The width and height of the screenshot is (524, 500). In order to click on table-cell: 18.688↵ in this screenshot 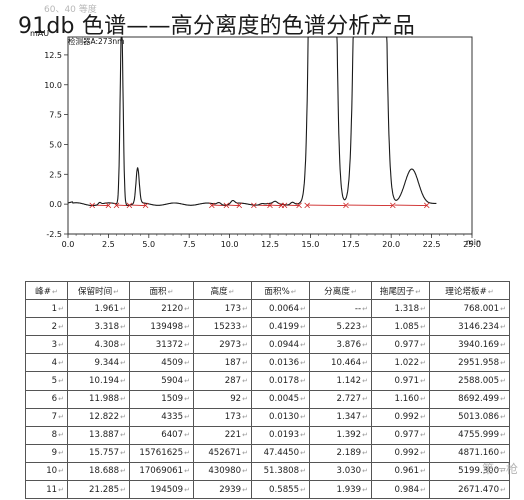, I will do `click(98, 471)`.